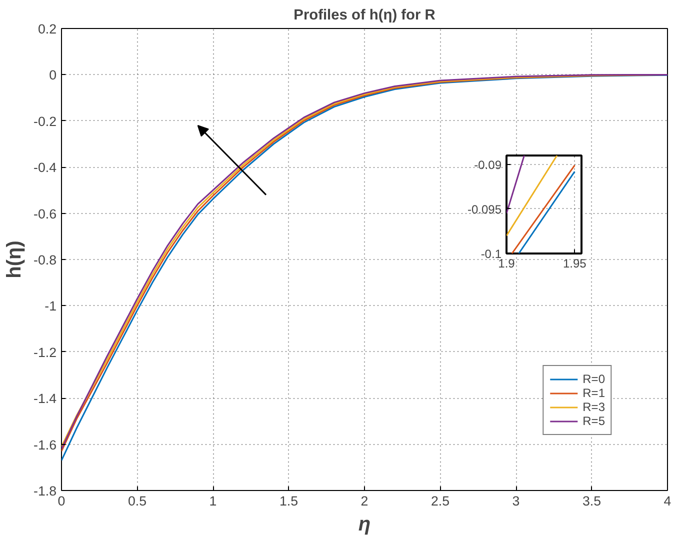 The width and height of the screenshot is (681, 538). Describe the element at coordinates (45, 491) in the screenshot. I see `y-tick-label: -1.8` at that location.